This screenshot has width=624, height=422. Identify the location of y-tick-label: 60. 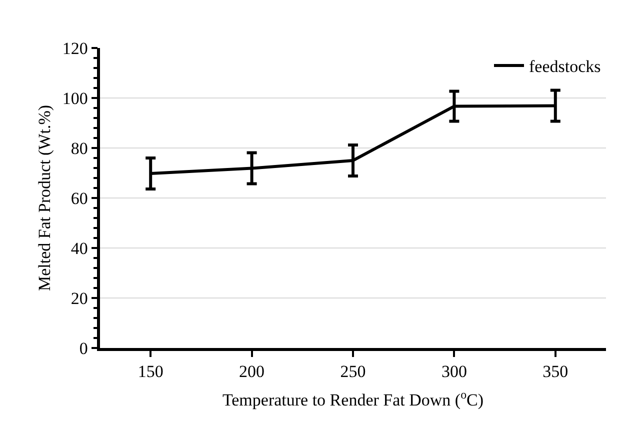
(79, 198).